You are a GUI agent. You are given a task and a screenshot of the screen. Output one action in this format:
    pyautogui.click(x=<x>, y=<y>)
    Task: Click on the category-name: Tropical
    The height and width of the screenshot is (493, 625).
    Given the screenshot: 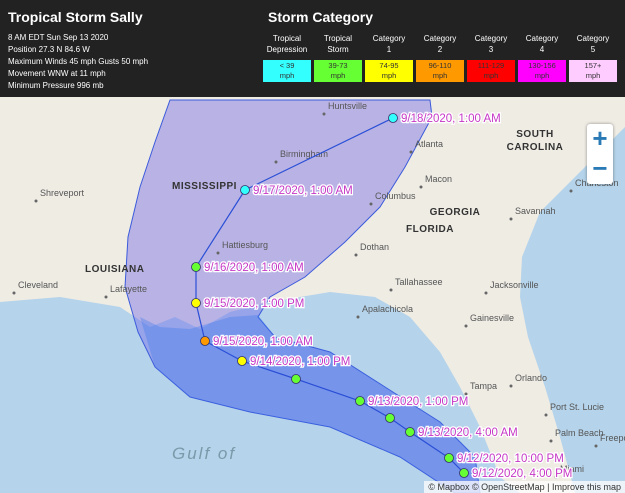 What is the action you would take?
    pyautogui.click(x=338, y=38)
    